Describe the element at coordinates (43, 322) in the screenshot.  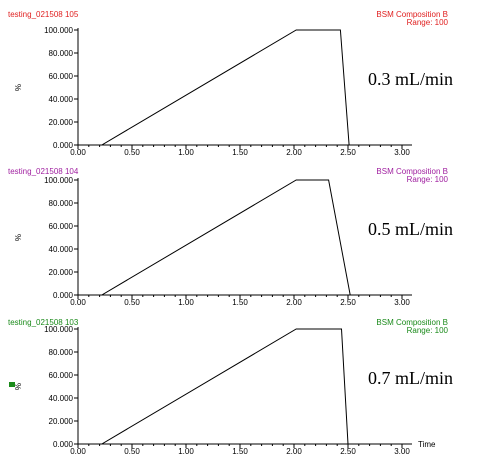
I see `panel-title: testing_021508 103` at that location.